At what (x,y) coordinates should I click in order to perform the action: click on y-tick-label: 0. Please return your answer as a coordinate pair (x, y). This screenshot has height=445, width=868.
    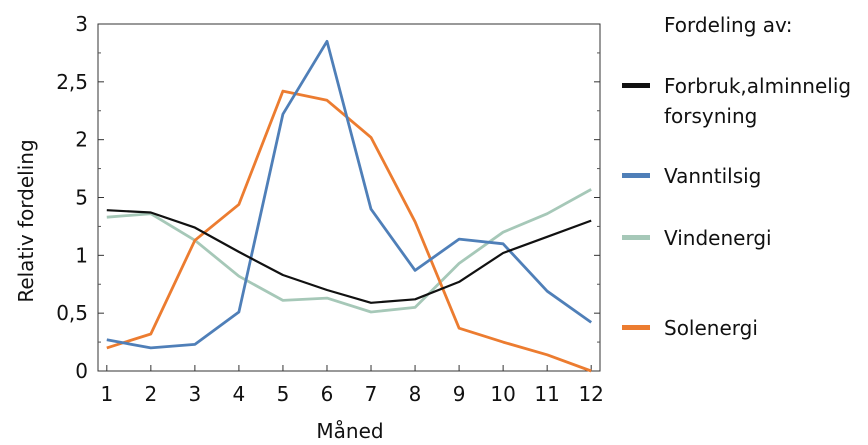
    Looking at the image, I should click on (81, 371).